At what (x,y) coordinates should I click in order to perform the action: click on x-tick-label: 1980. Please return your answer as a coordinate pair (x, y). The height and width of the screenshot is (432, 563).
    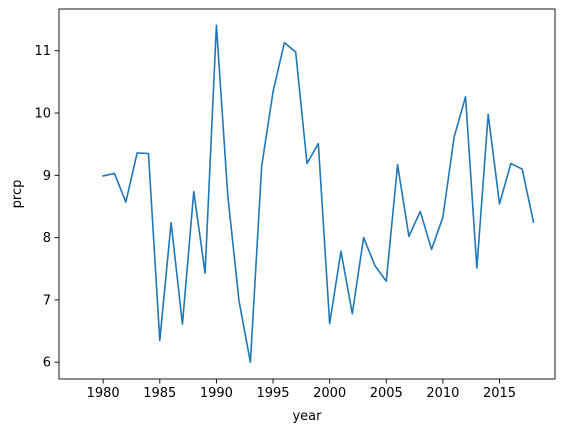
    Looking at the image, I should click on (103, 393).